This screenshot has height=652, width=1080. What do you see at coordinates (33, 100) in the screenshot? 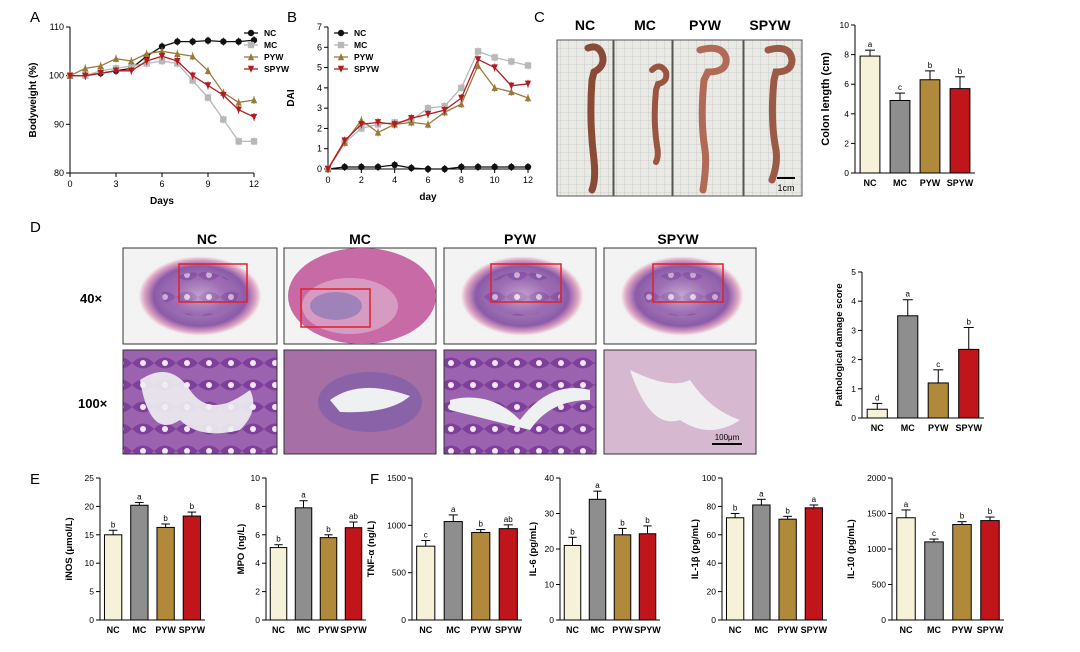
I see `y-axis-label: Bodyweight (%)` at bounding box center [33, 100].